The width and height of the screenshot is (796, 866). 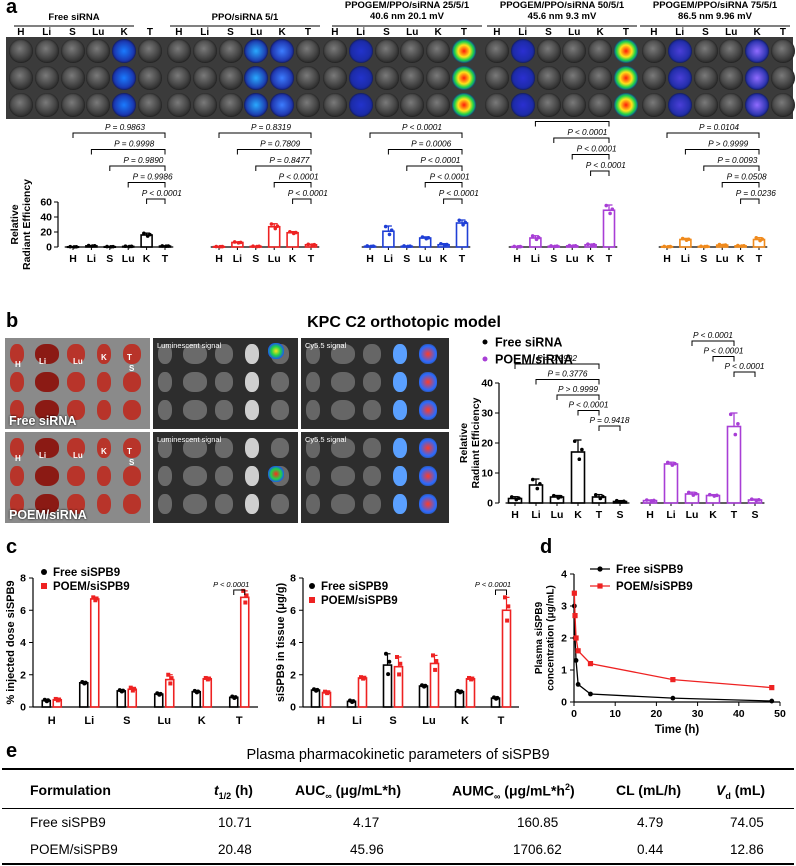 What do you see at coordinates (245, 17) in the screenshot?
I see `group-title-ppo: PPO/siRNA 5/1` at bounding box center [245, 17].